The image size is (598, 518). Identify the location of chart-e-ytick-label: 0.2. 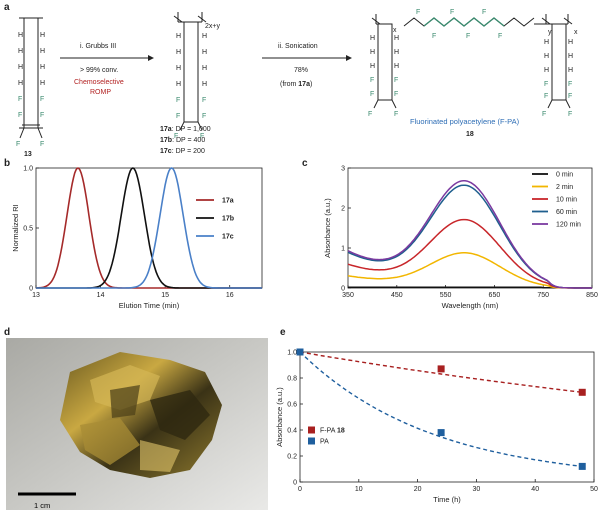
(292, 457).